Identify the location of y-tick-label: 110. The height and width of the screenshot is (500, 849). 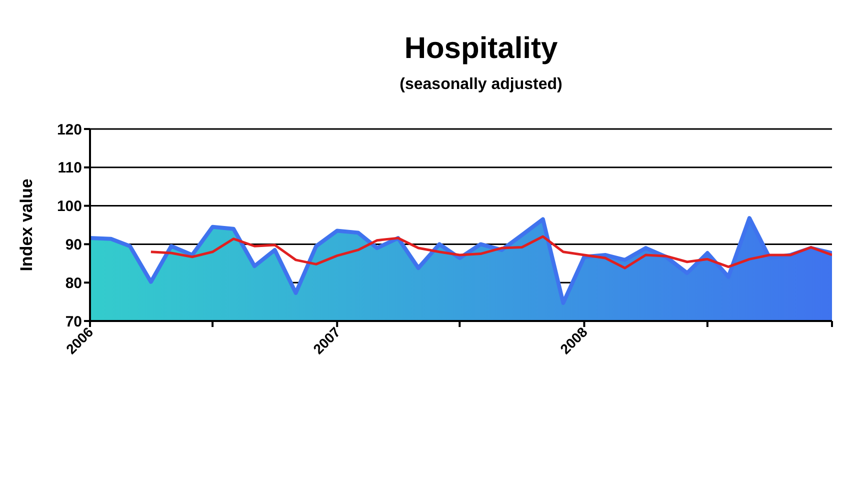
(70, 168).